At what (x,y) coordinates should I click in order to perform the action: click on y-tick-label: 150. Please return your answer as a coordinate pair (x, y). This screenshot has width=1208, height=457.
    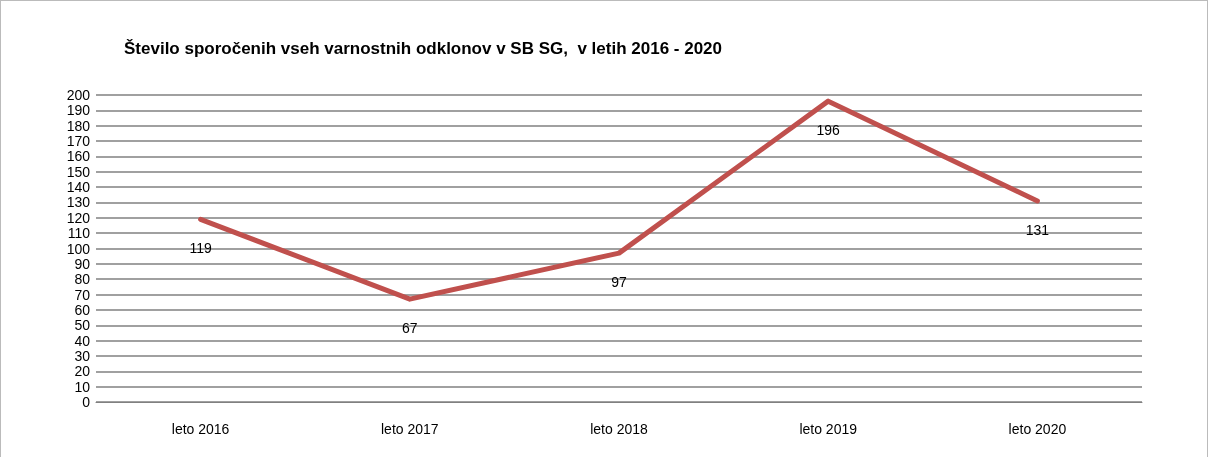
    Looking at the image, I should click on (78, 171).